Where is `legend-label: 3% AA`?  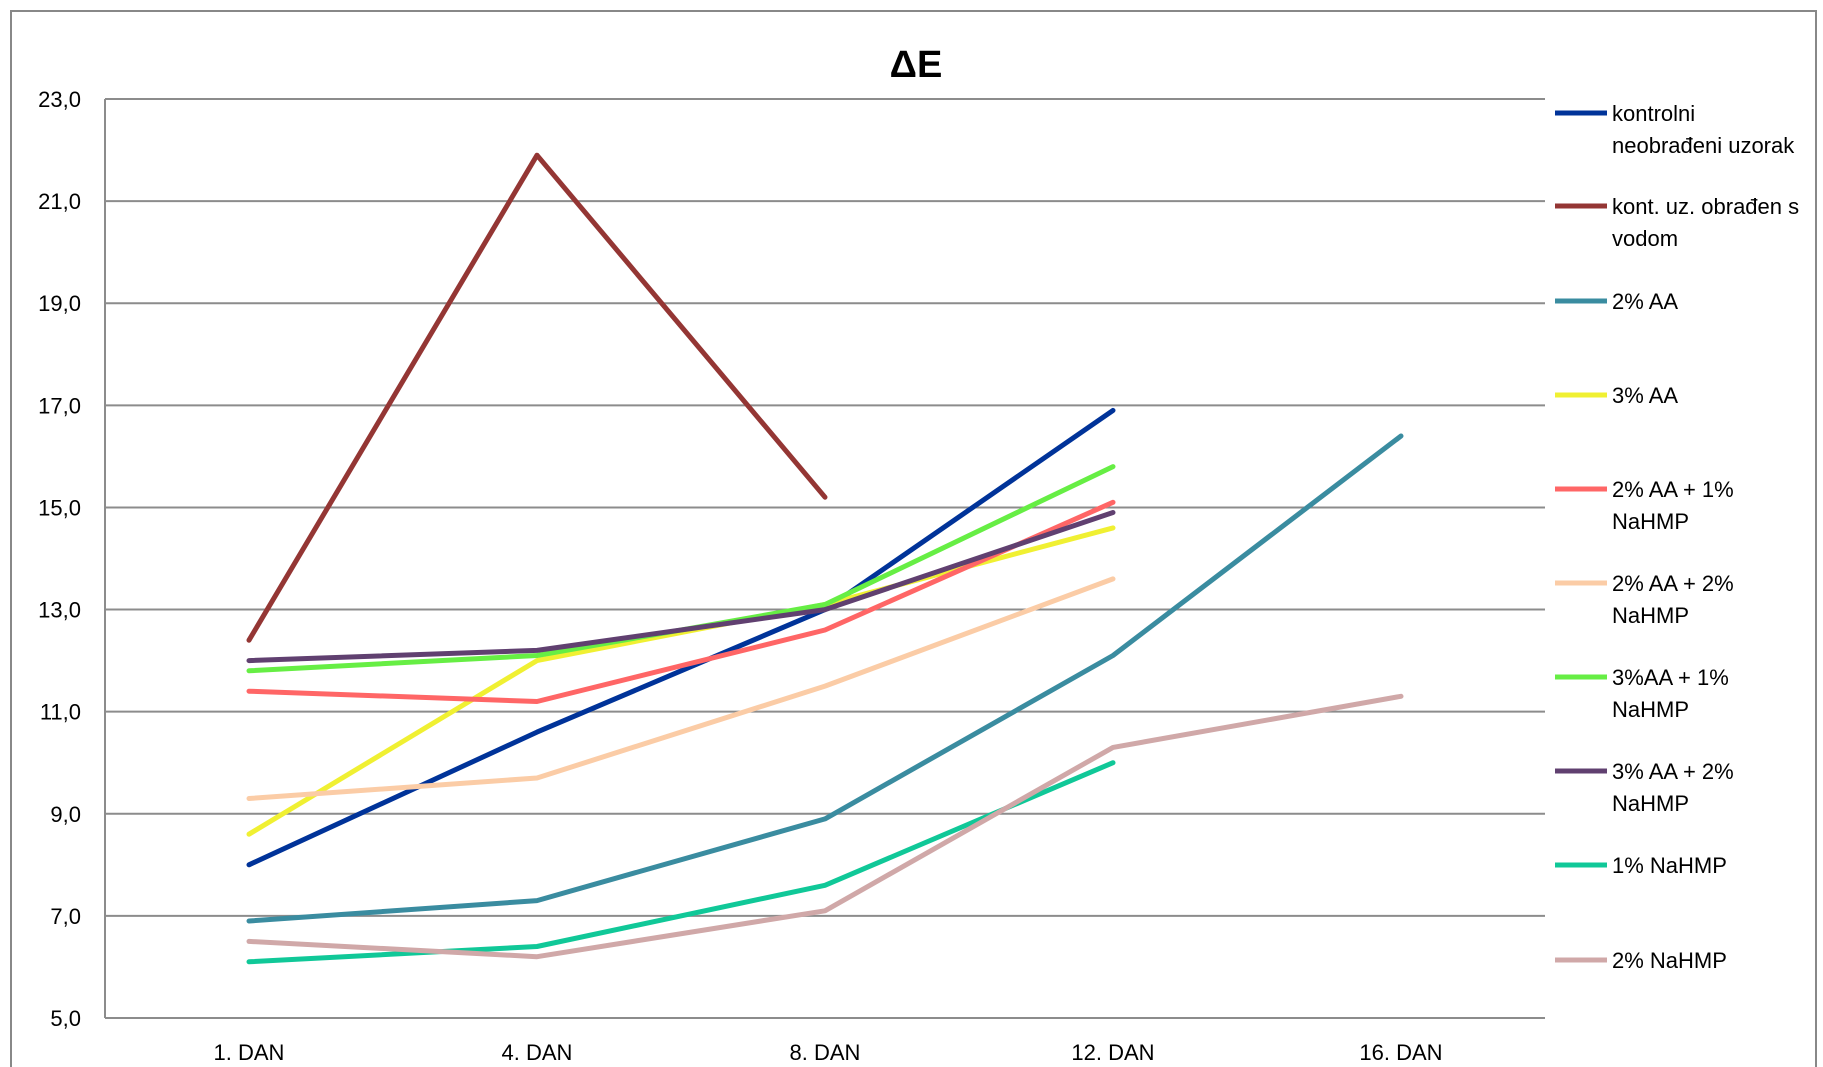
legend-label: 3% AA is located at coordinates (1645, 395).